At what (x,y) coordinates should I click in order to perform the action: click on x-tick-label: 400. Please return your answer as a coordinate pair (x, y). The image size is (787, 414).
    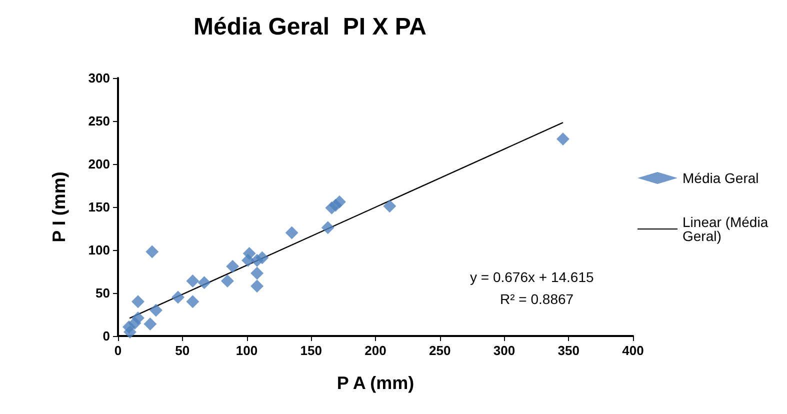
    Looking at the image, I should click on (633, 350).